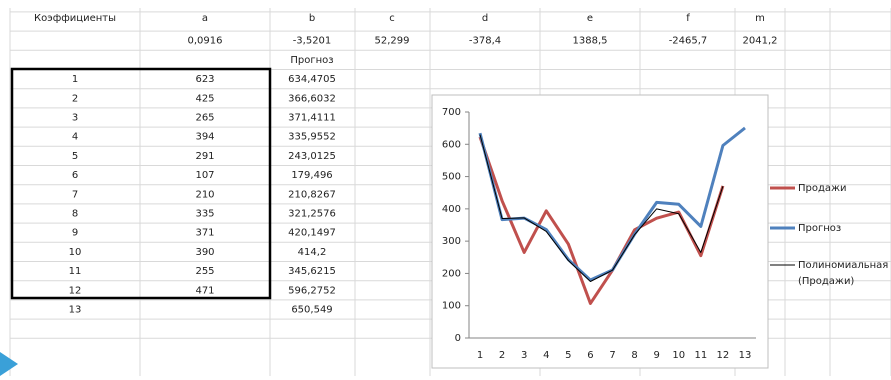 The image size is (891, 380). Describe the element at coordinates (312, 214) in the screenshot. I see `cell-text: 321,2576` at that location.